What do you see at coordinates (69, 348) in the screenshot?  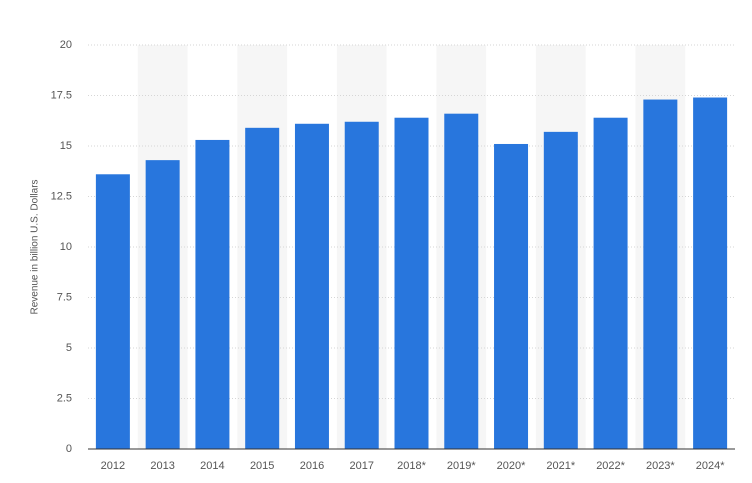 I see `y-tick-label: 5` at bounding box center [69, 348].